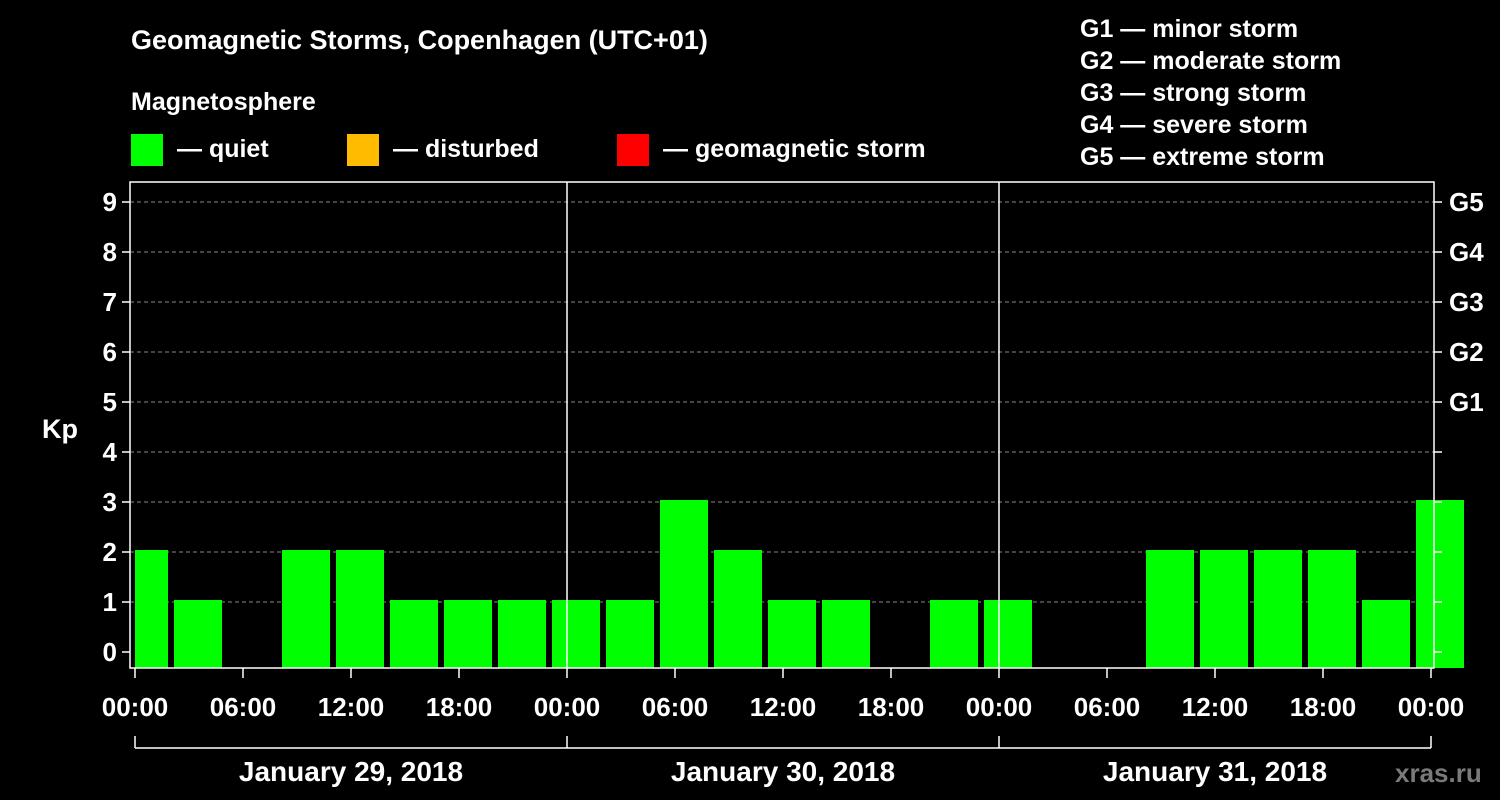  Describe the element at coordinates (419, 40) in the screenshot. I see `chart-title: Geomagnetic Storms, Copenhagen (UTC+01)` at that location.